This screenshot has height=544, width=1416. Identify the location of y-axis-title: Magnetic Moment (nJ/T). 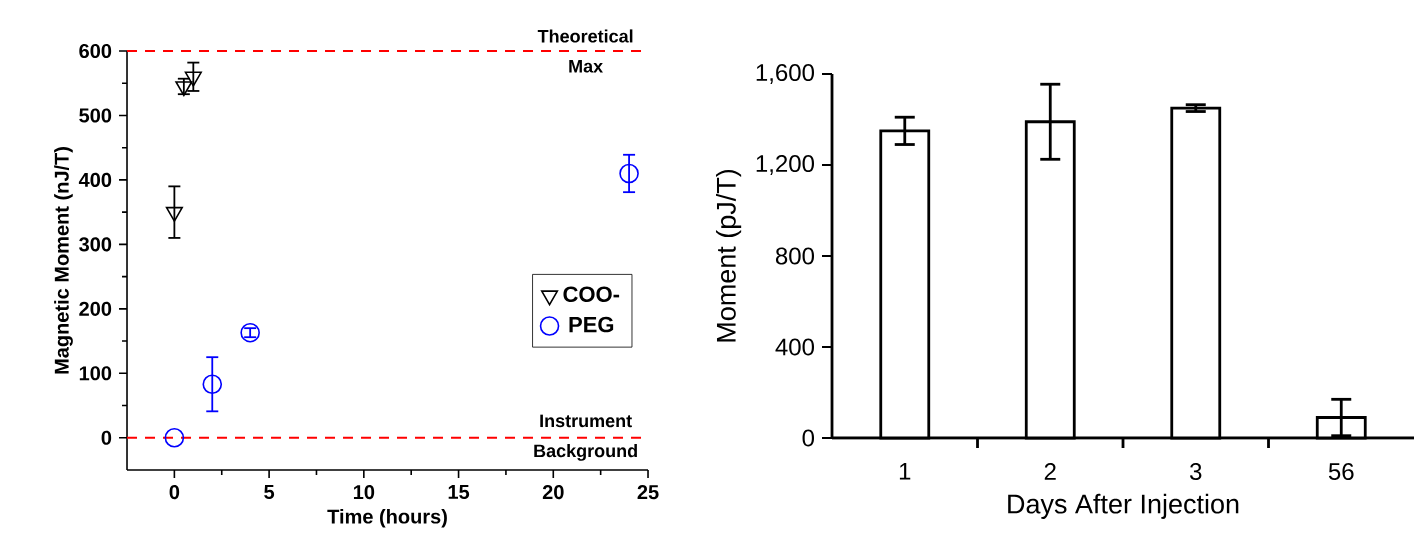
(63, 260).